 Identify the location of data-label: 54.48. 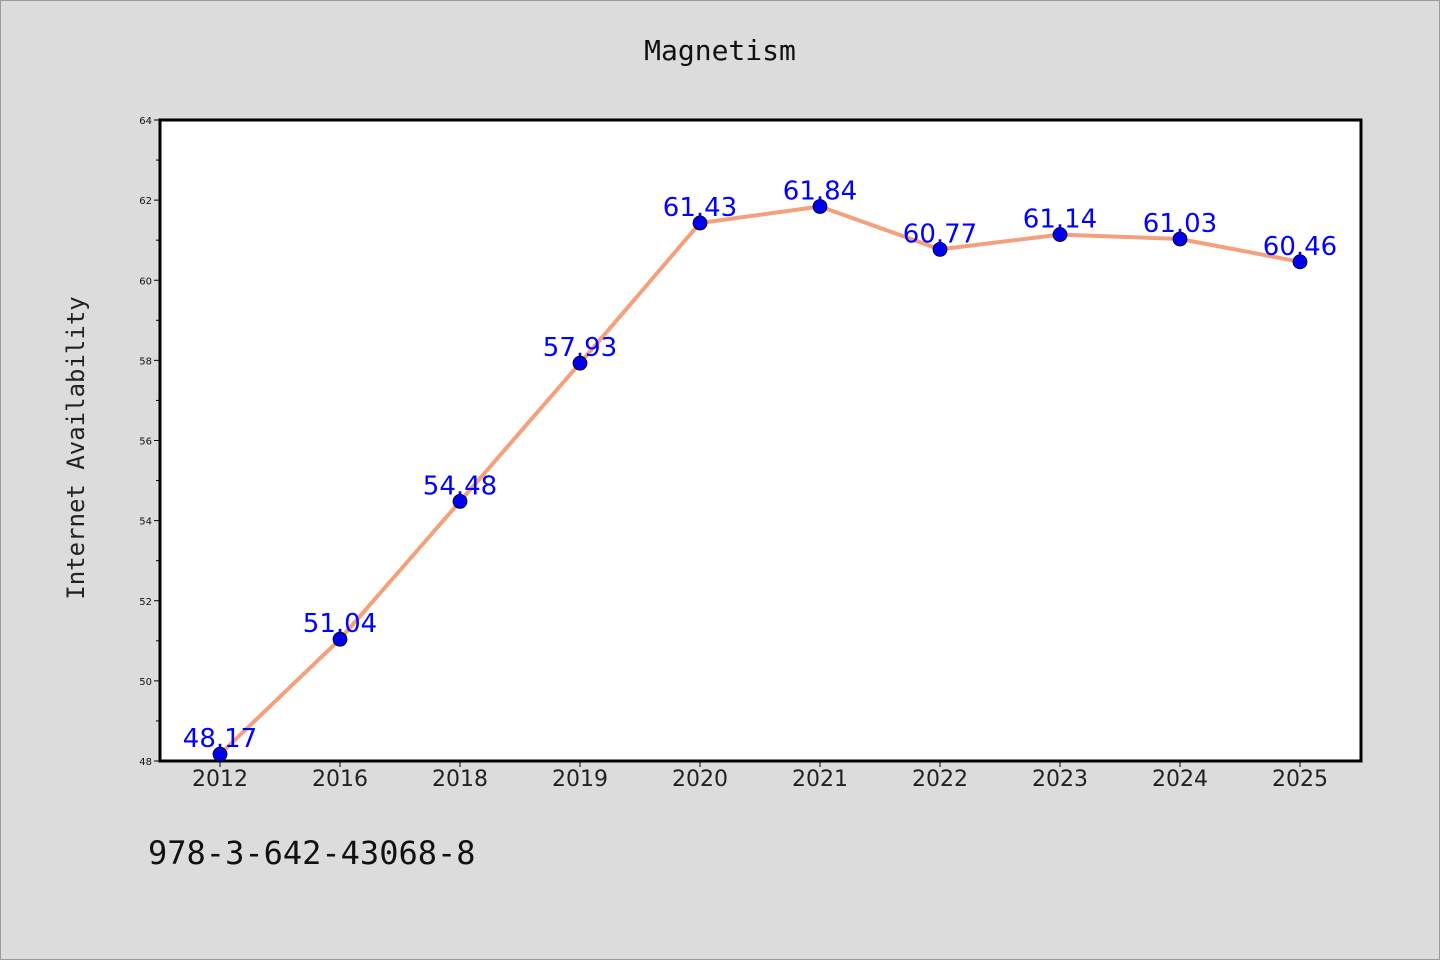
(460, 486).